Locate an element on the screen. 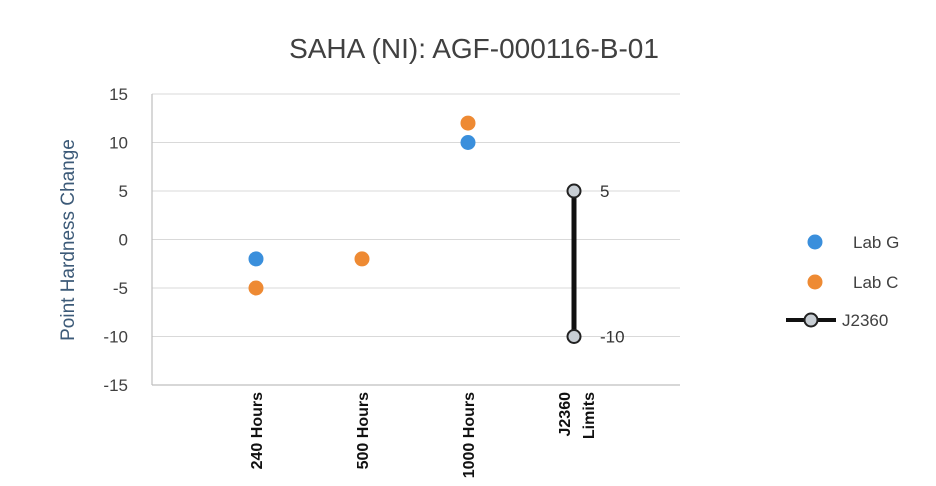  y-tick-label: 10 is located at coordinates (118, 143).